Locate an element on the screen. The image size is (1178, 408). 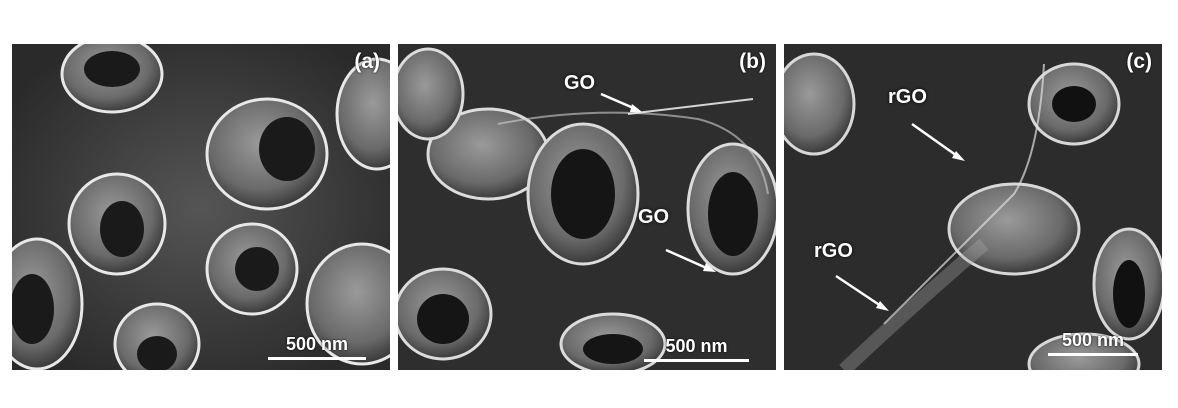
rgo-annotation-top: rGO is located at coordinates (907, 97).